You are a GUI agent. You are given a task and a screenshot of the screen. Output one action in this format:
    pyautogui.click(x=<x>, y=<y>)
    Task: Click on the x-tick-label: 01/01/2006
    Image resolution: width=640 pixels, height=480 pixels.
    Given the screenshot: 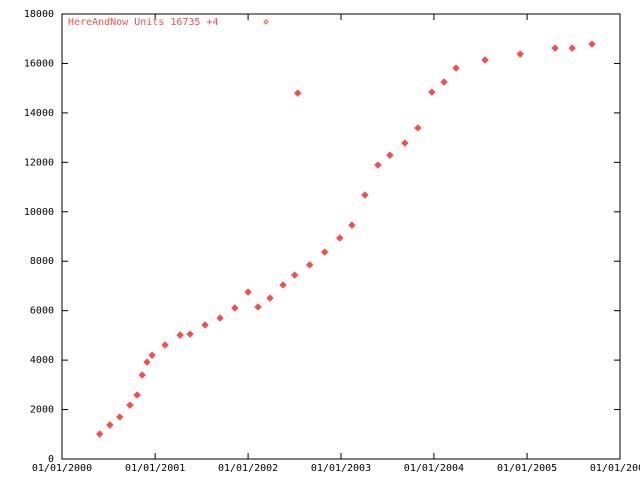 What is the action you would take?
    pyautogui.click(x=615, y=468)
    